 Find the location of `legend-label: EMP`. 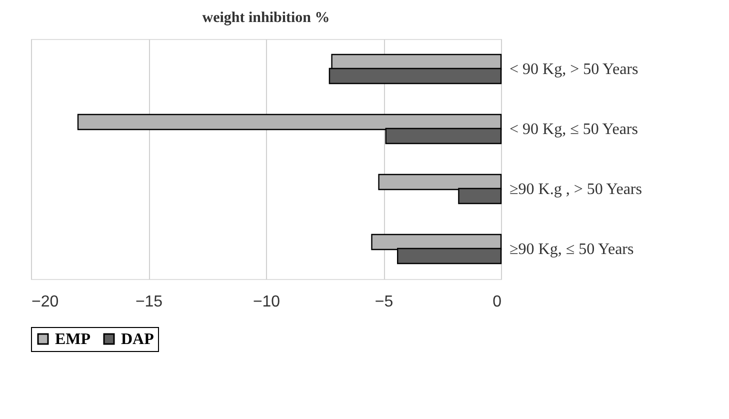

legend-label: EMP is located at coordinates (73, 339).